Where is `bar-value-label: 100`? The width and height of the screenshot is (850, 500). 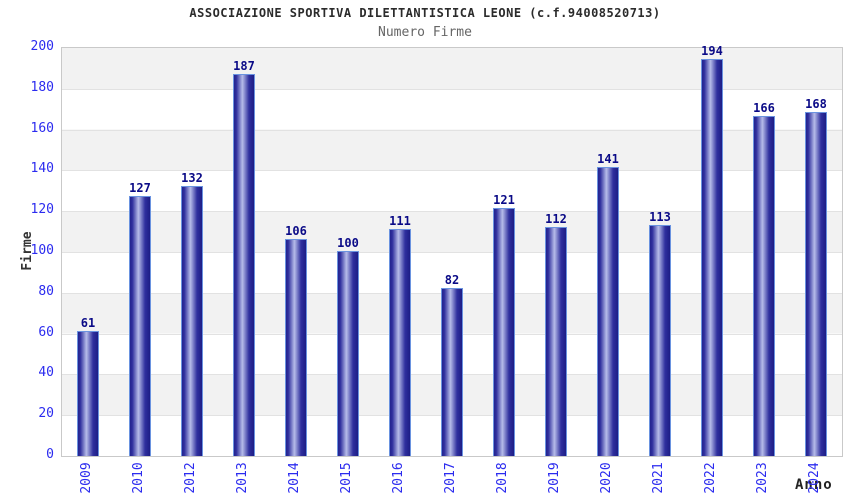
bar-value-label: 100 is located at coordinates (348, 243).